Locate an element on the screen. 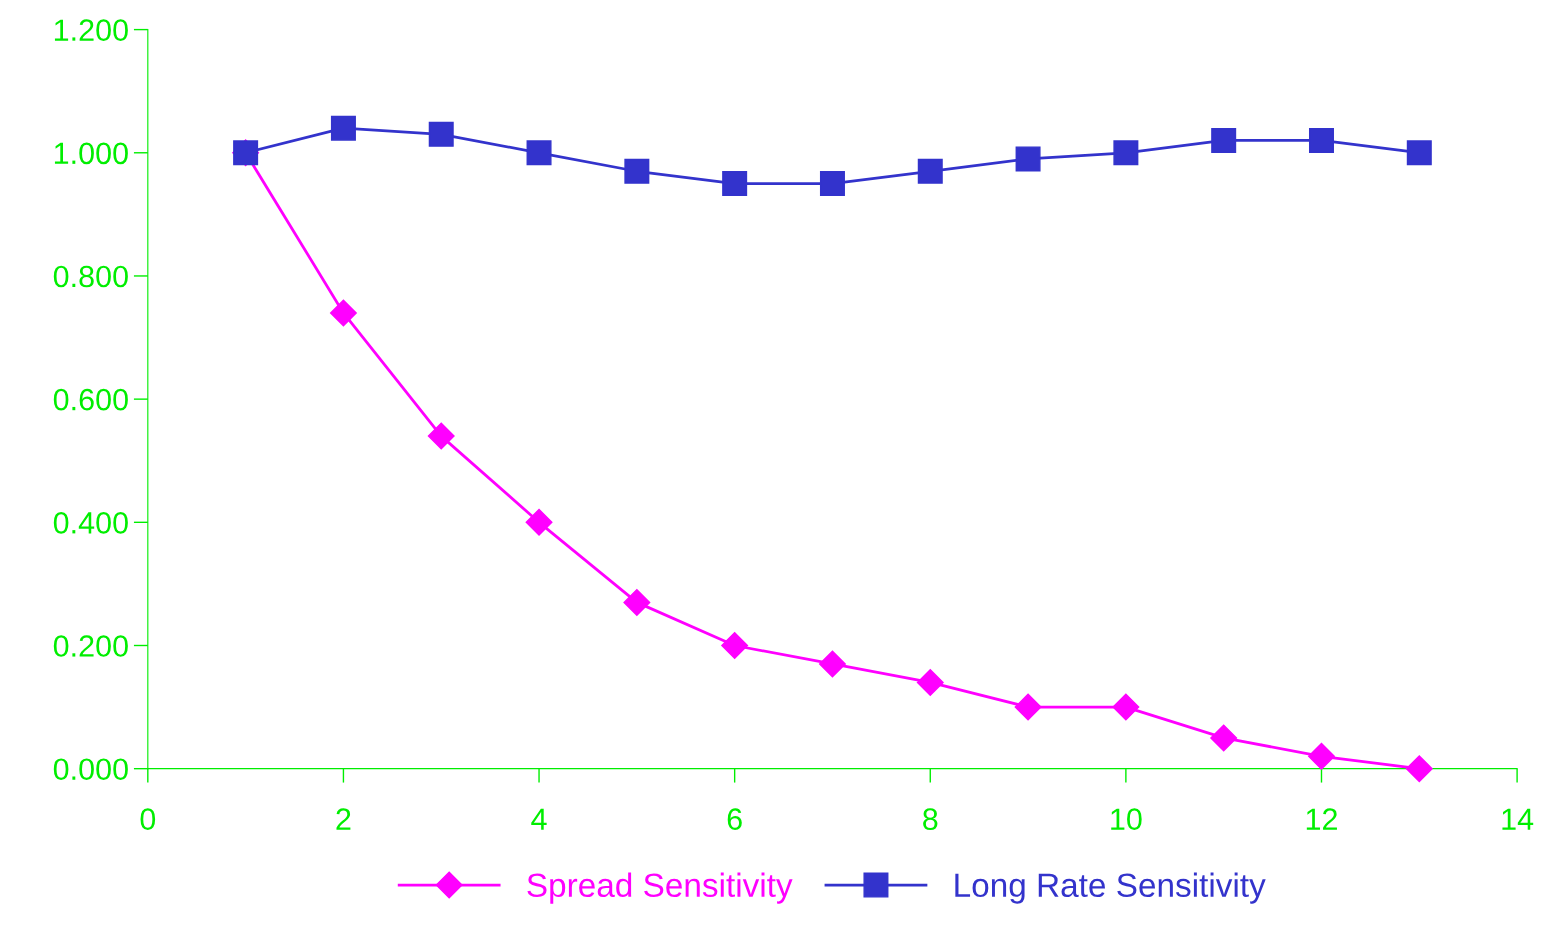 The image size is (1556, 925). y-tick-label: 0.800 is located at coordinates (90, 276).